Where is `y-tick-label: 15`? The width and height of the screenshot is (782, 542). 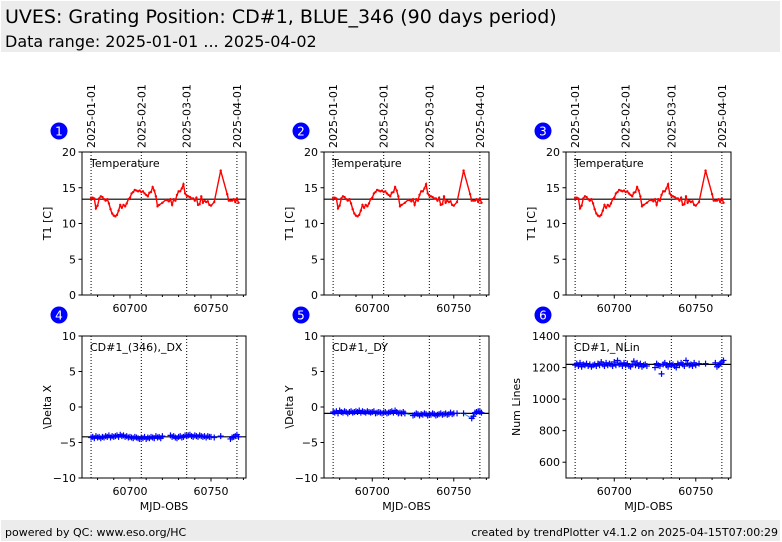
y-tick-label: 15 is located at coordinates (69, 188).